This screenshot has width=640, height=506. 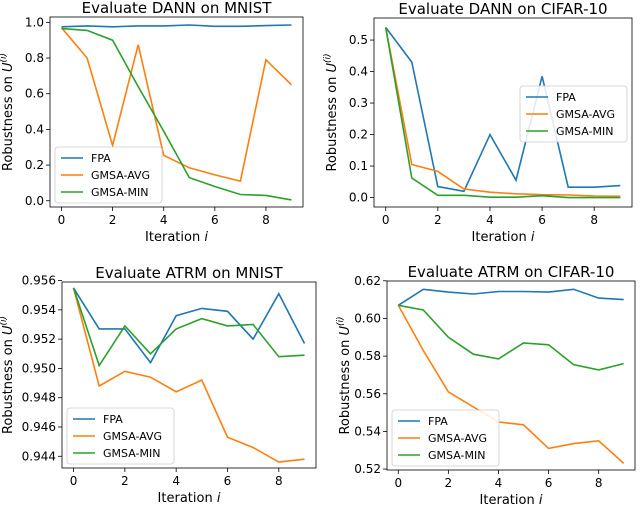 What do you see at coordinates (39, 427) in the screenshot?
I see `y-tick-label: 0.946` at bounding box center [39, 427].